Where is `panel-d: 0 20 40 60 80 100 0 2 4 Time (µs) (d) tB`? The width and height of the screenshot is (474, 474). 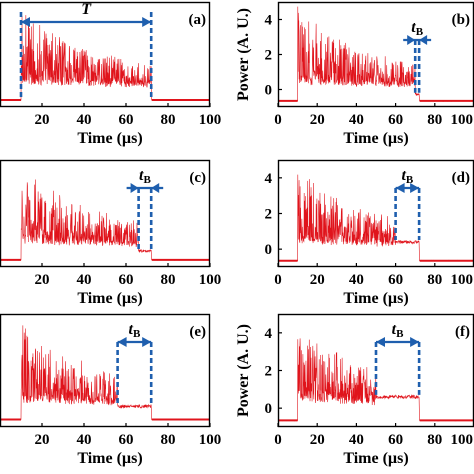
panel-d: 0 20 40 60 80 100 0 2 4 Time (µs) (d) tB is located at coordinates (369, 233).